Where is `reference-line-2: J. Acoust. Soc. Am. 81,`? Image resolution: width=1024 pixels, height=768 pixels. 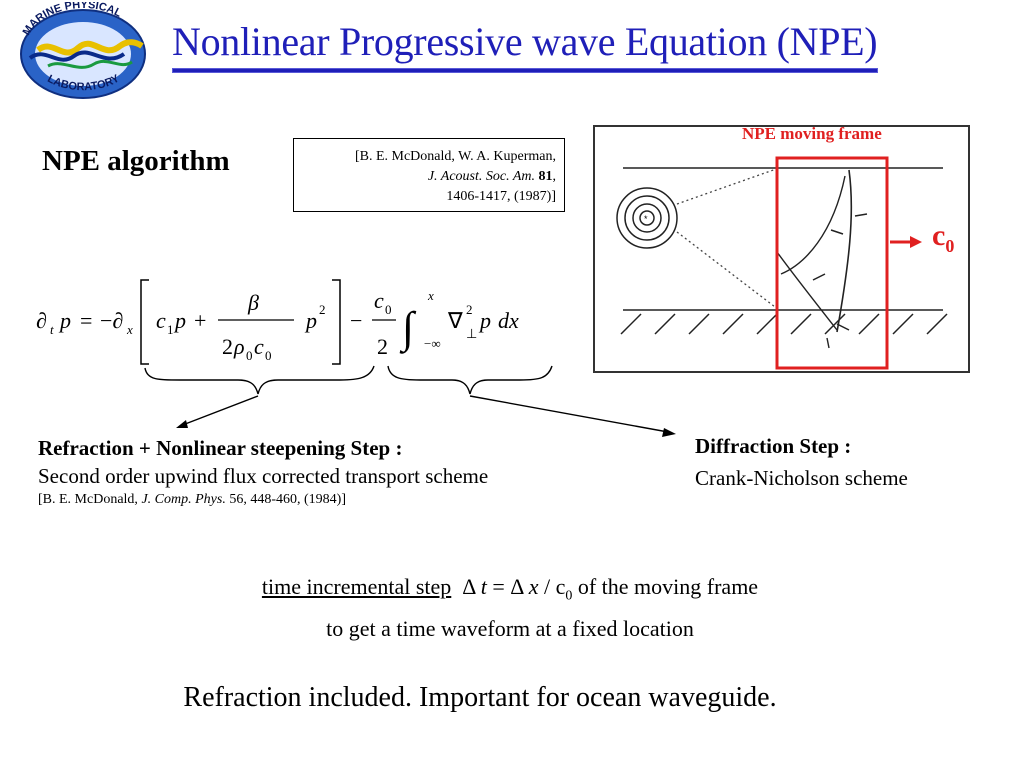 reference-line-2: J. Acoust. Soc. Am. 81, is located at coordinates (491, 176).